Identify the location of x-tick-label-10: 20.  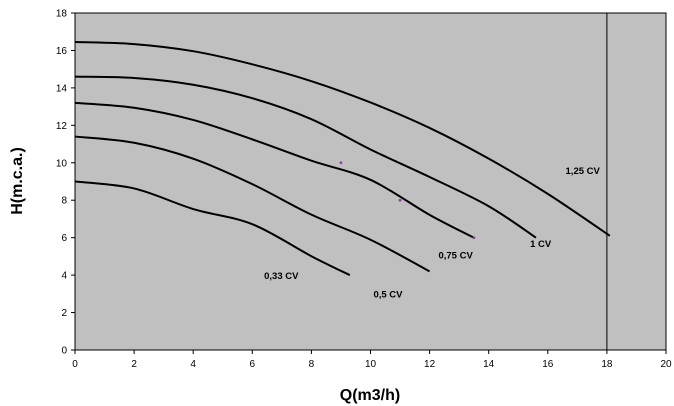
(666, 364).